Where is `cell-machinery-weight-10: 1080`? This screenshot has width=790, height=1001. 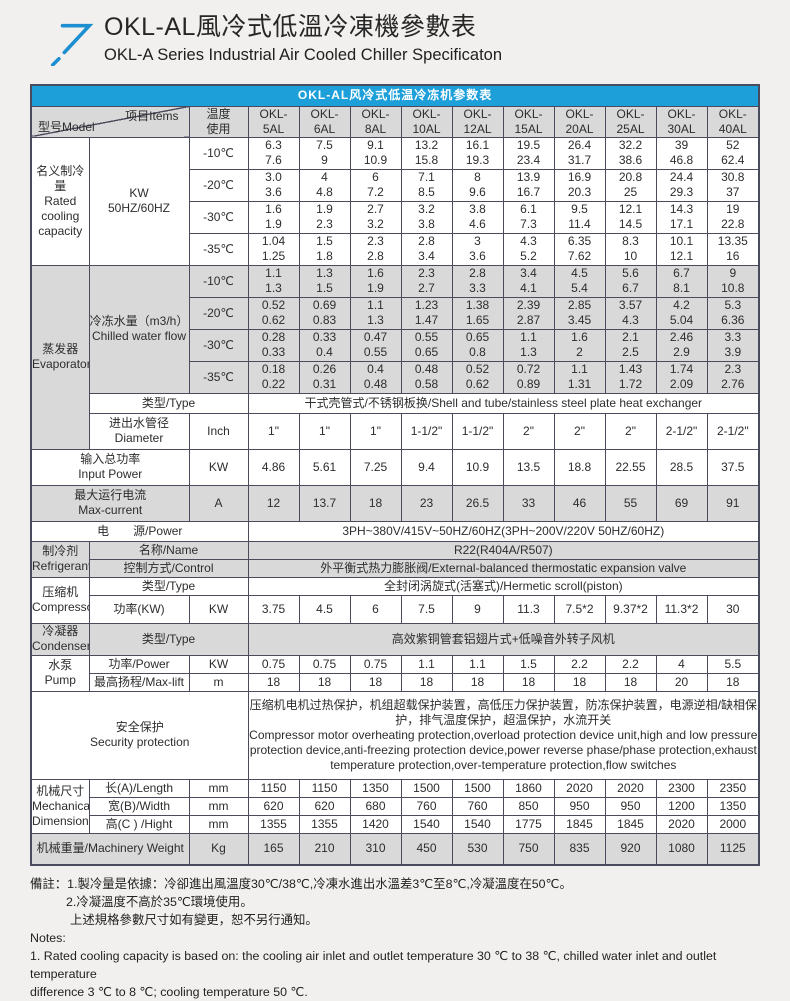
cell-machinery-weight-10: 1080 is located at coordinates (681, 849).